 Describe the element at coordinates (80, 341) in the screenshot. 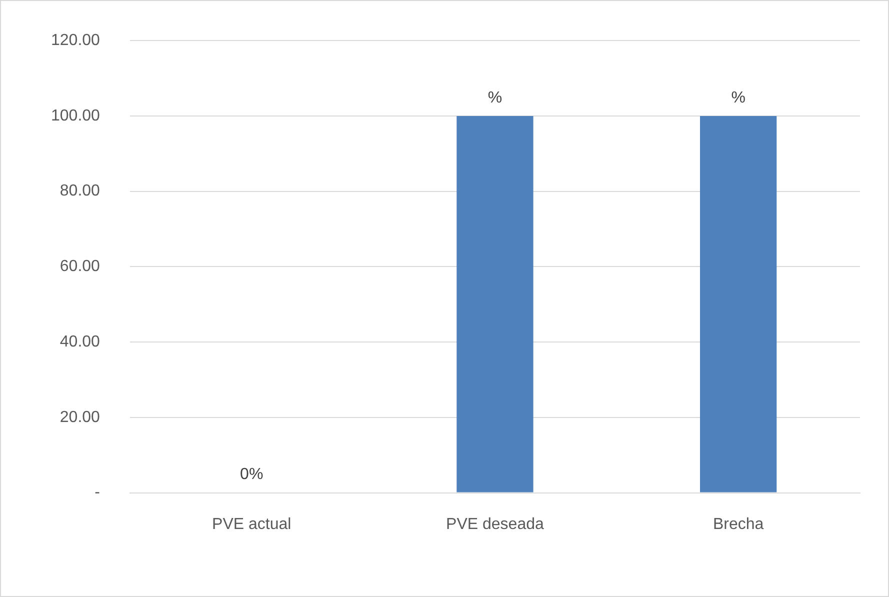

I see `y-tick-label: 40.00` at that location.